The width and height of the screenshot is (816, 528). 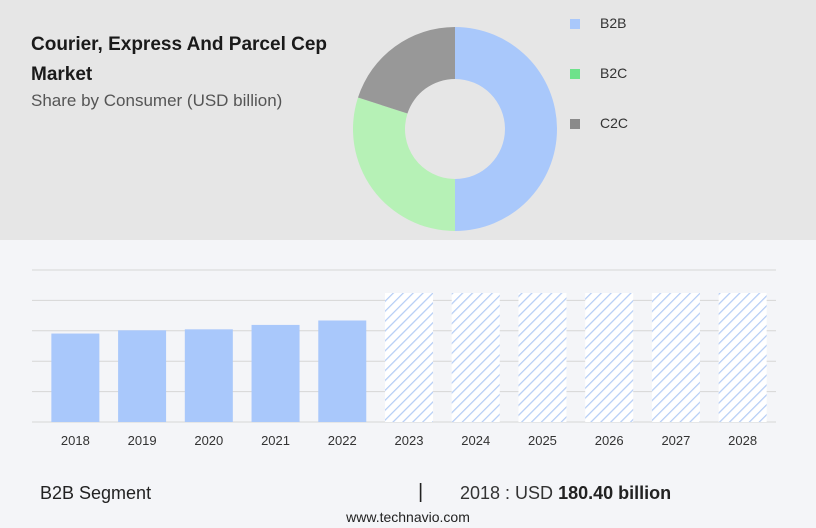 I want to click on bar-2021, so click(x=275, y=373).